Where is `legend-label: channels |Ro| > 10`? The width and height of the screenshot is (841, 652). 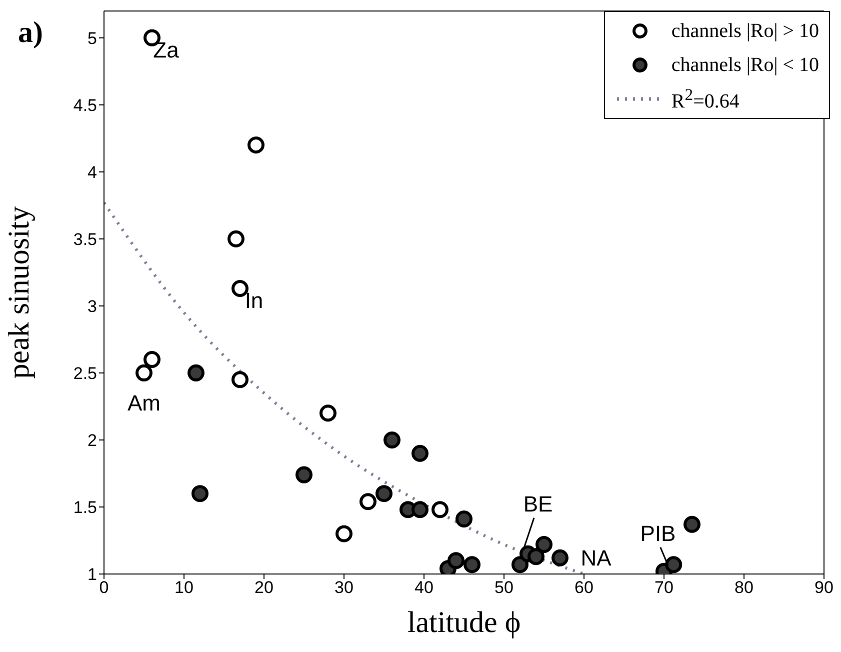
legend-label: channels |Ro| > 10 is located at coordinates (745, 31).